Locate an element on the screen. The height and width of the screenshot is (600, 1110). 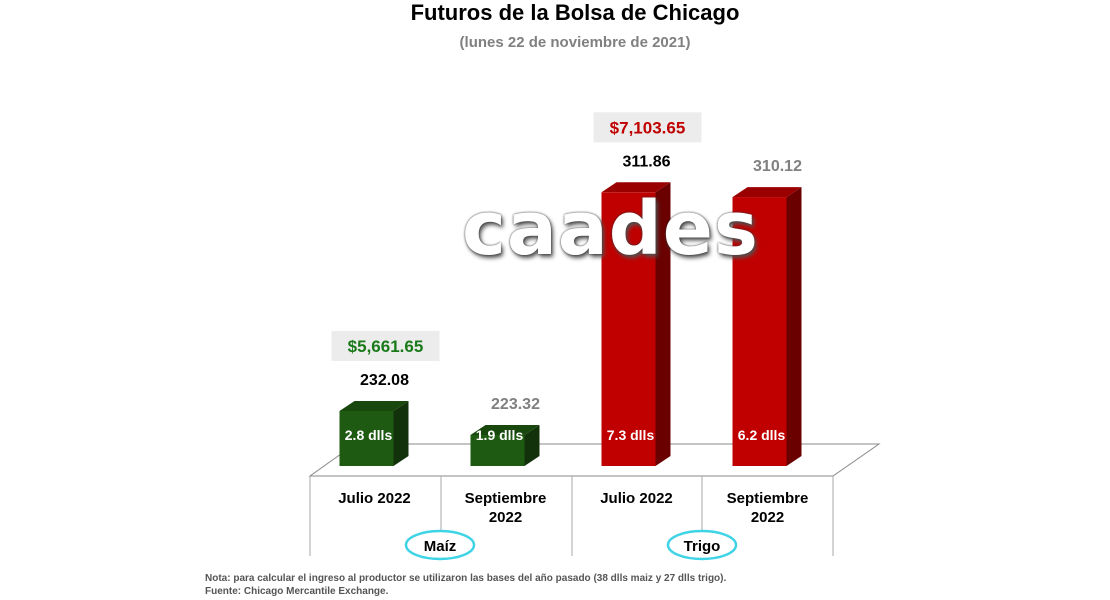
bar-inner-label: 6.2 dlls is located at coordinates (762, 435).